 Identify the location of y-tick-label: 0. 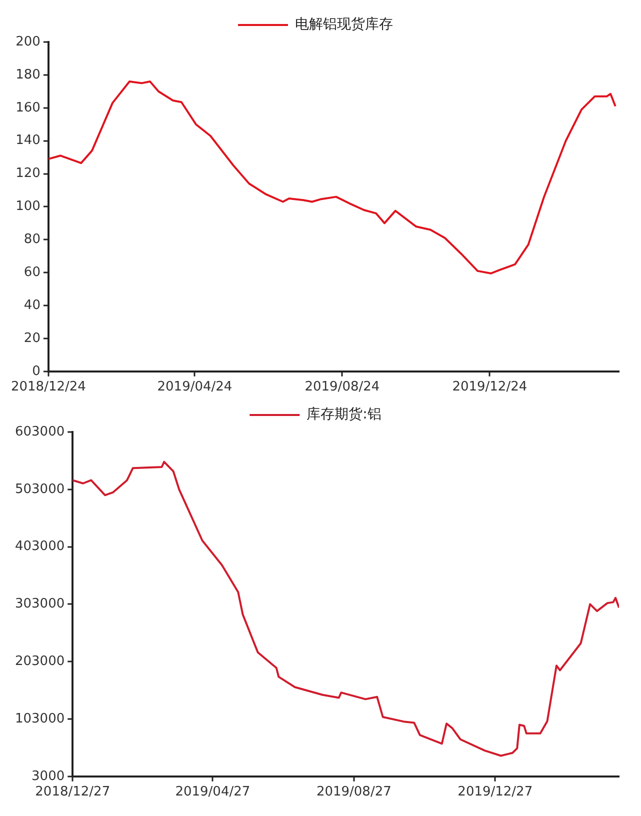
(36, 371).